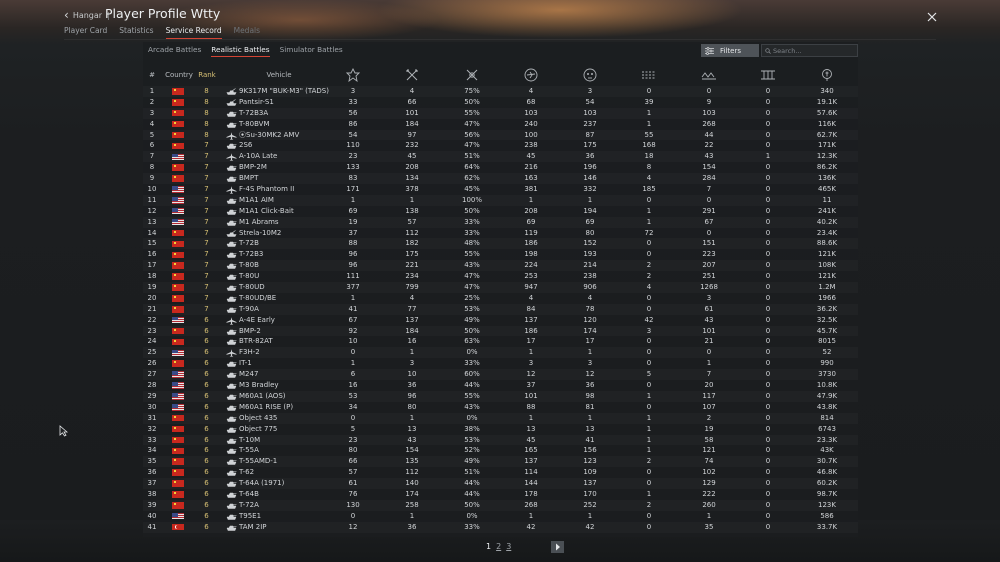 The image size is (1000, 562). I want to click on table-row: 15 7 T-72B 88 182 48% 186 152 0 151 0 88.6K, so click(500, 243).